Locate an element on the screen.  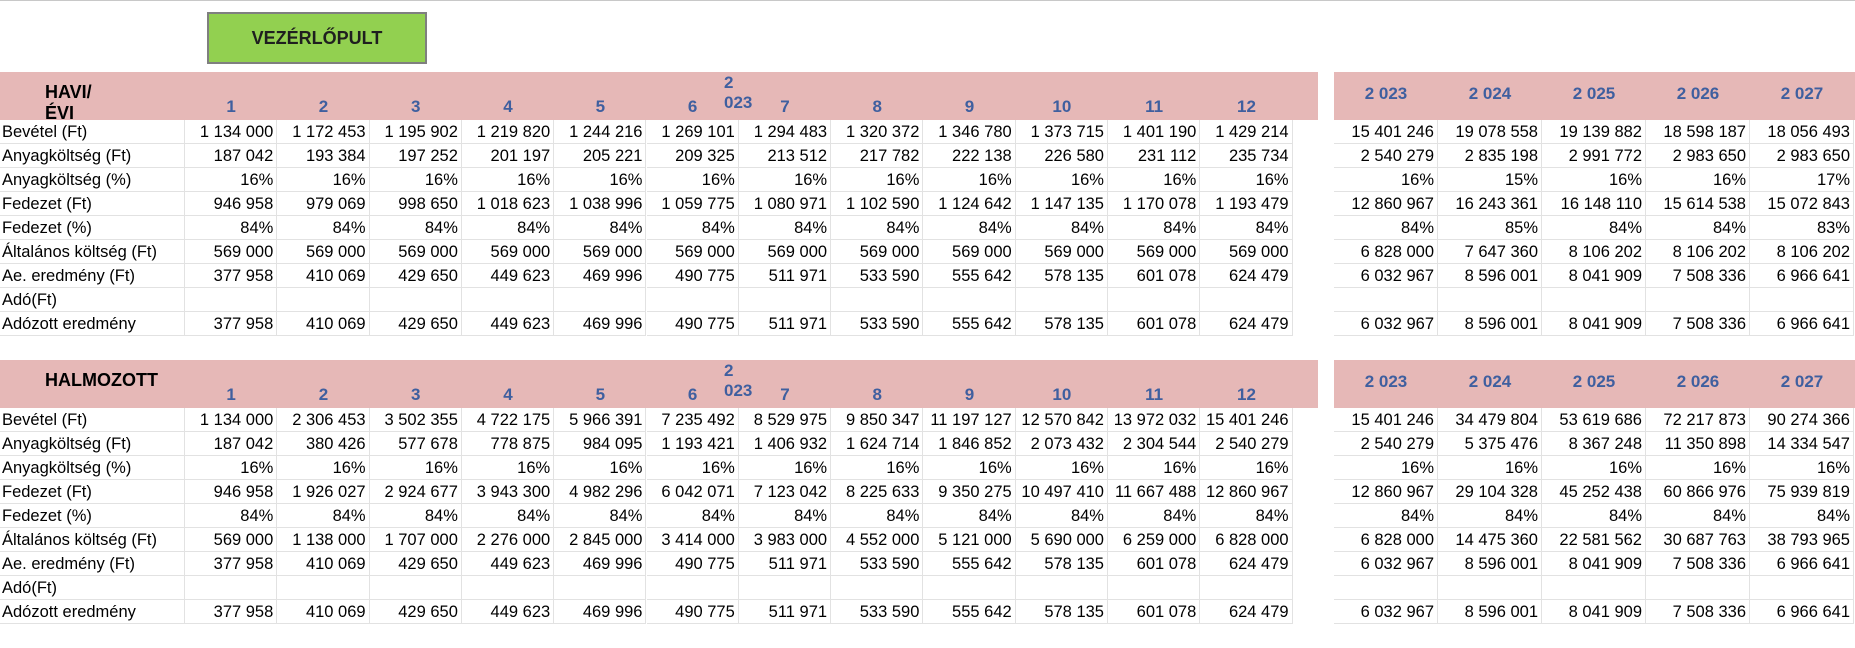
month-cell: 946 958 is located at coordinates (231, 492).